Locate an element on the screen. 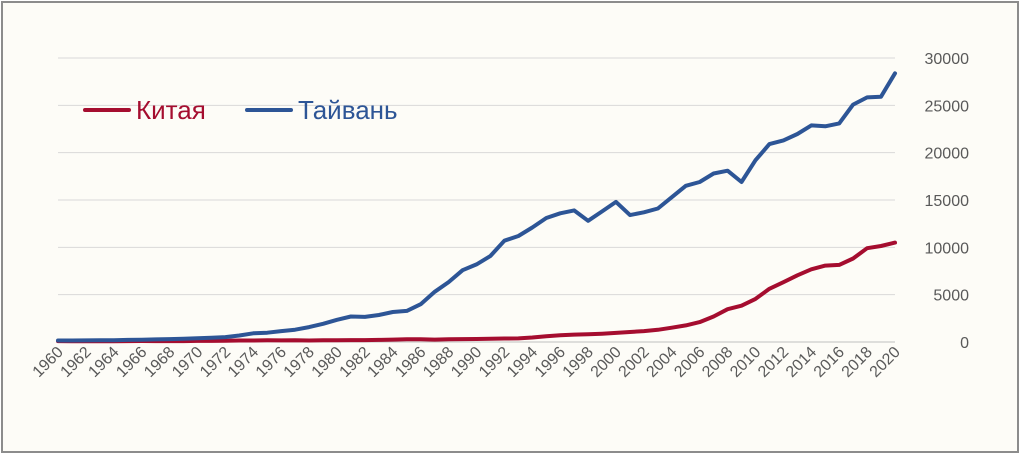 This screenshot has width=1024, height=458. x-tick-label: 1976 is located at coordinates (271, 362).